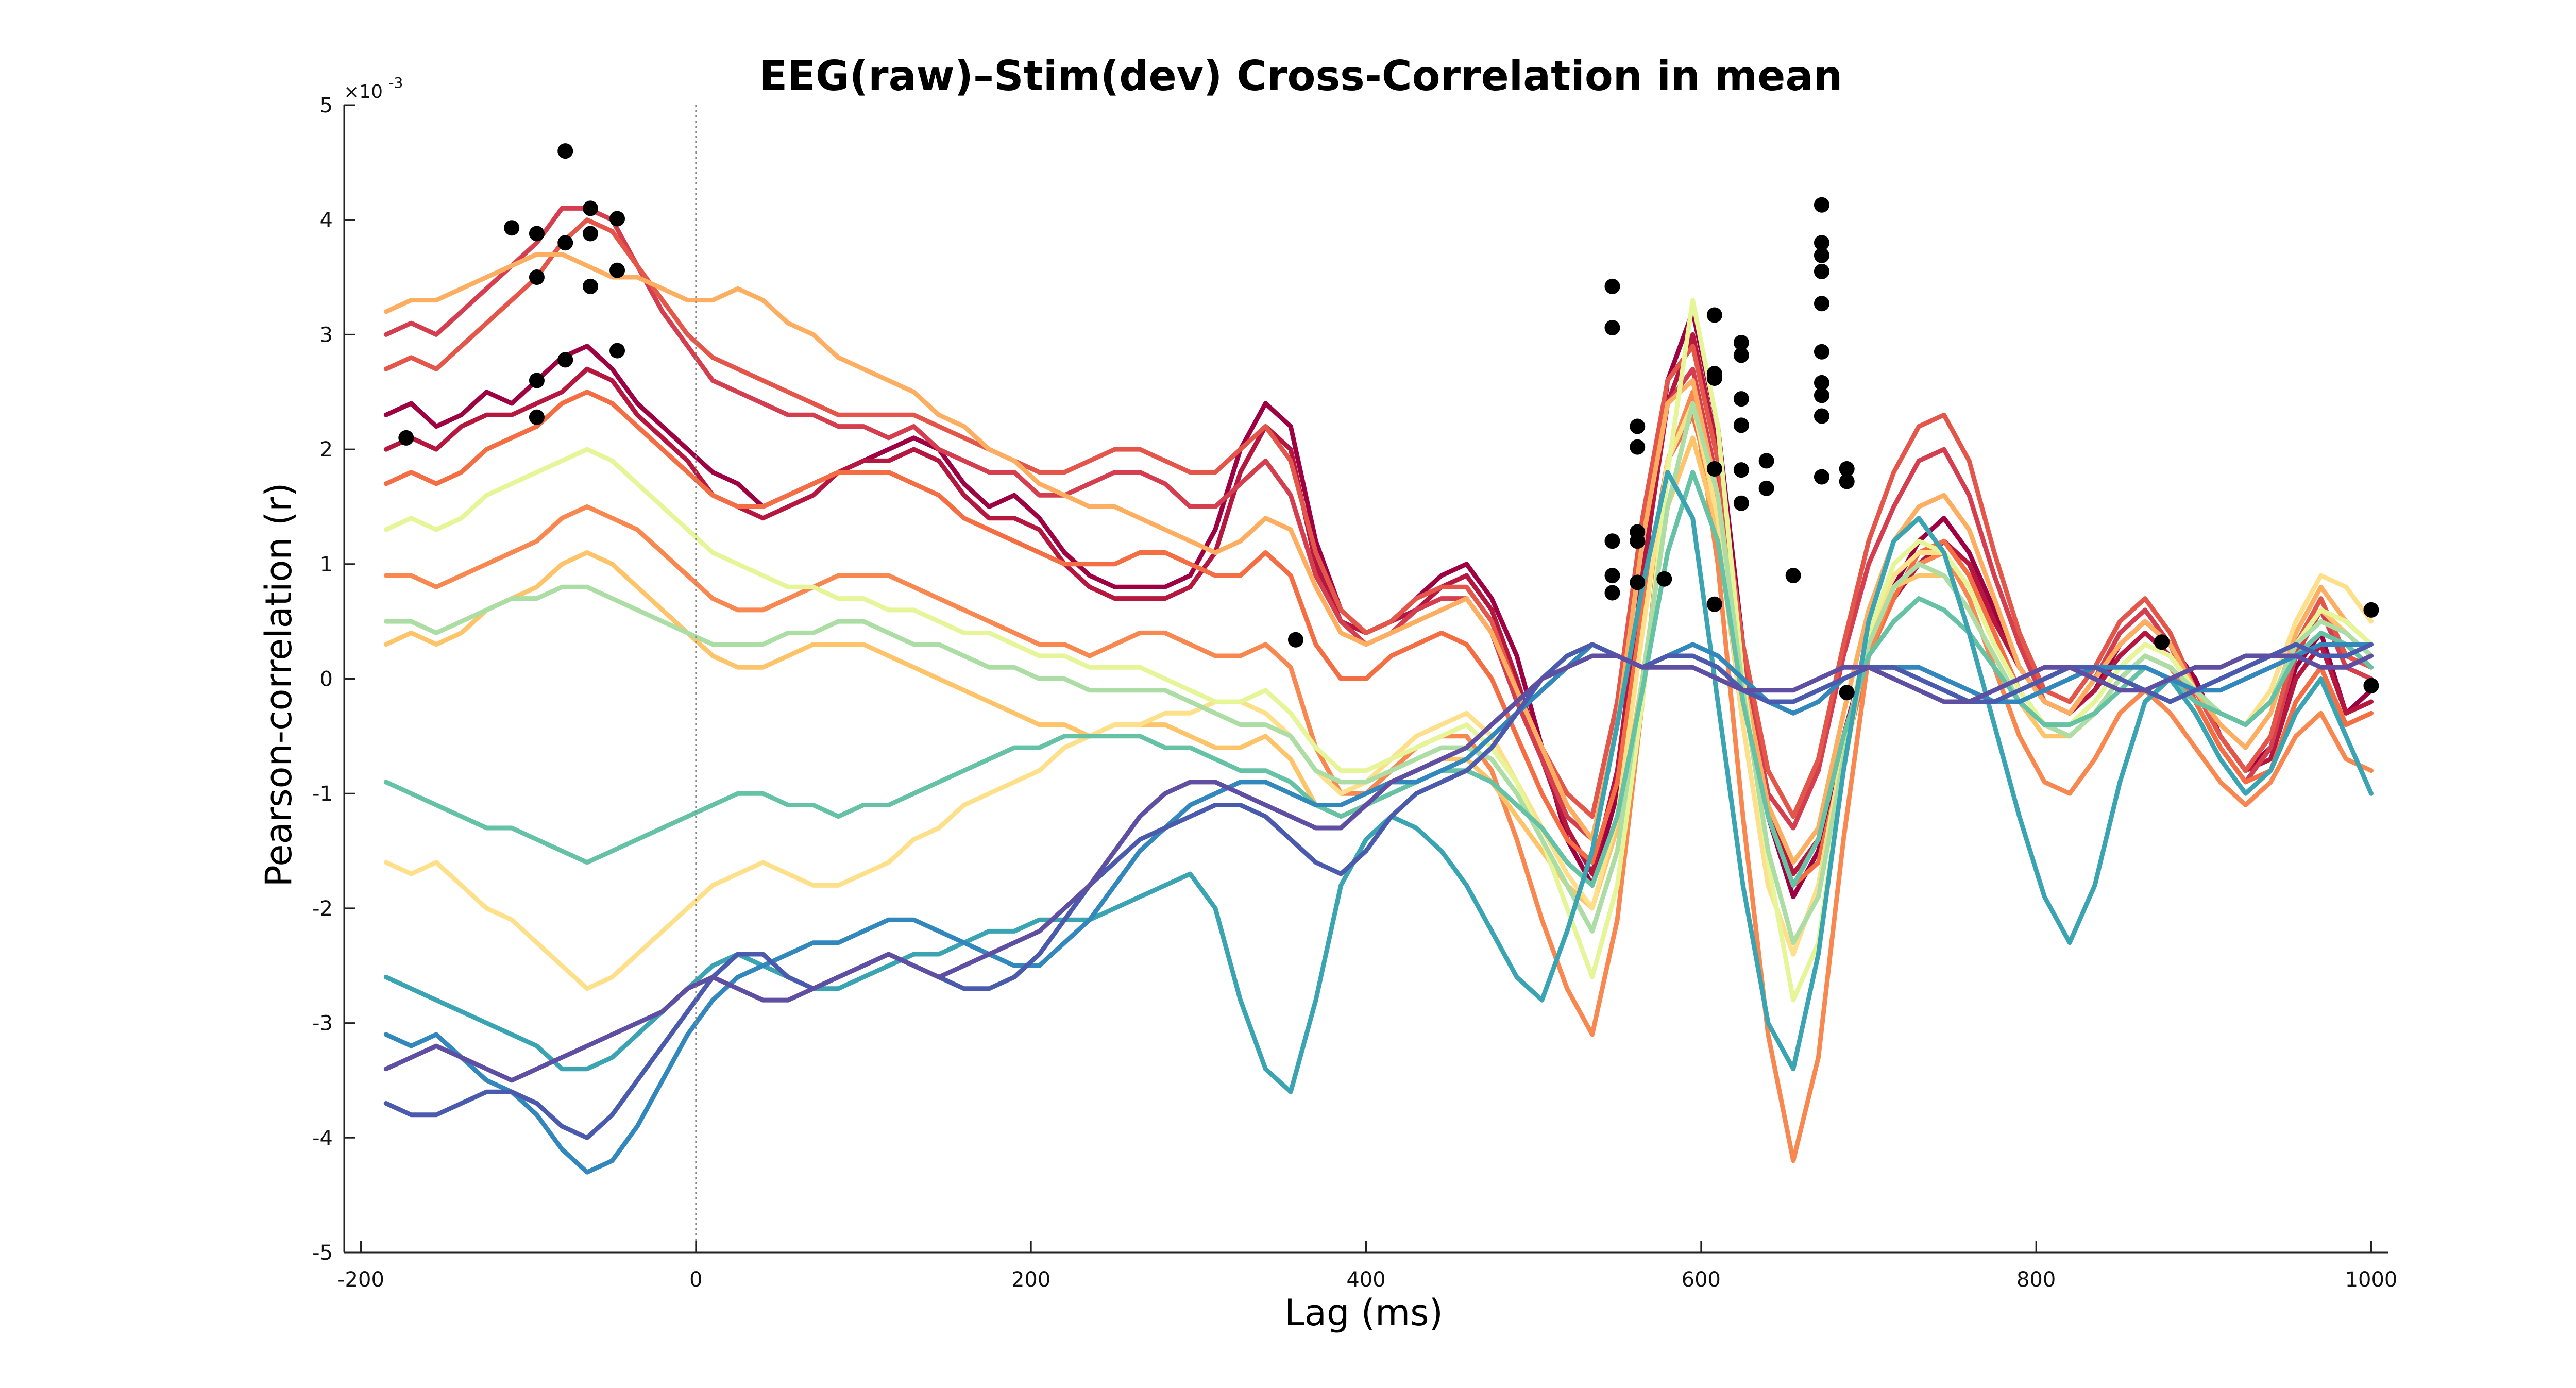 Image resolution: width=2576 pixels, height=1388 pixels. What do you see at coordinates (322, 1138) in the screenshot?
I see `y-tick-label: -4` at bounding box center [322, 1138].